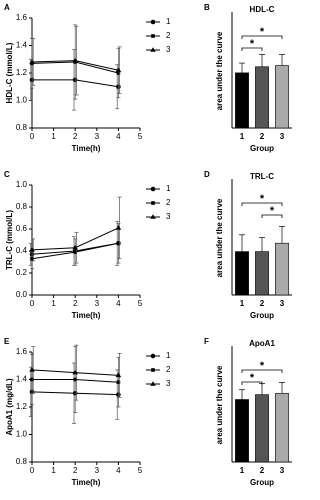 The height and width of the screenshot is (500, 320). I want to click on y-tick-label: 1.6, so click(22, 17).